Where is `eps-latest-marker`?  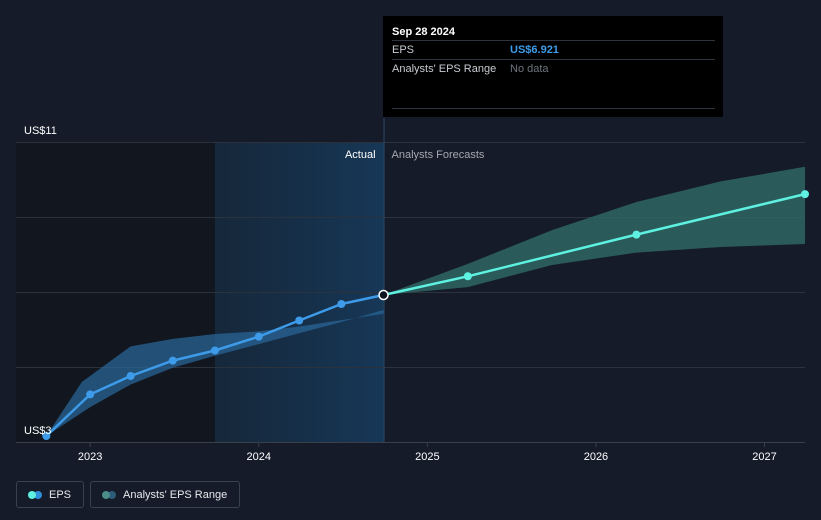 eps-latest-marker is located at coordinates (383, 295).